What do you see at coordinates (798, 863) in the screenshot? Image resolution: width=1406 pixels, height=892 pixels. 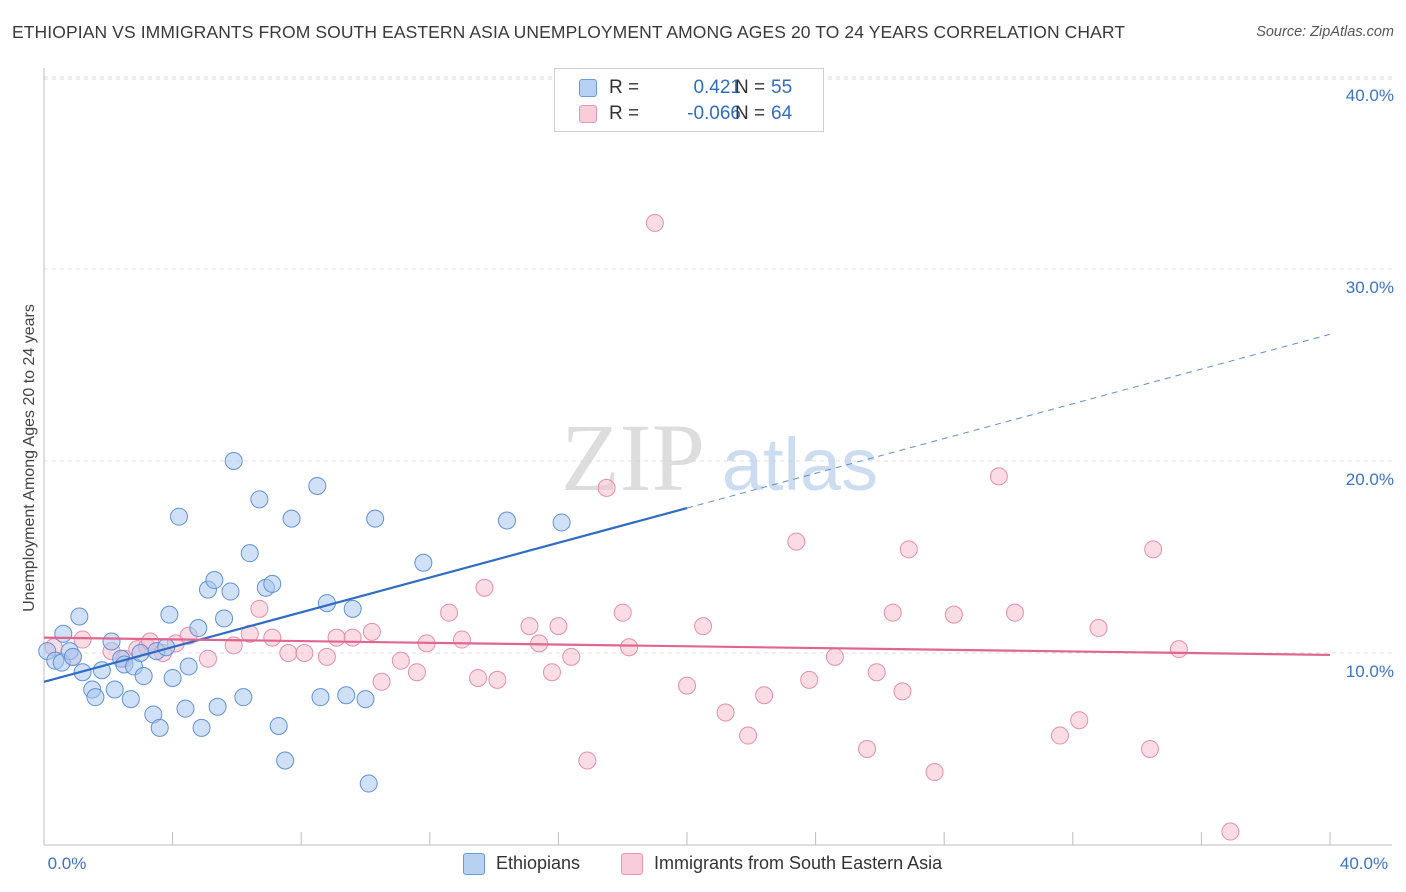 I see `legend-label-immigrants: Immigrants from South Eastern Asia` at bounding box center [798, 863].